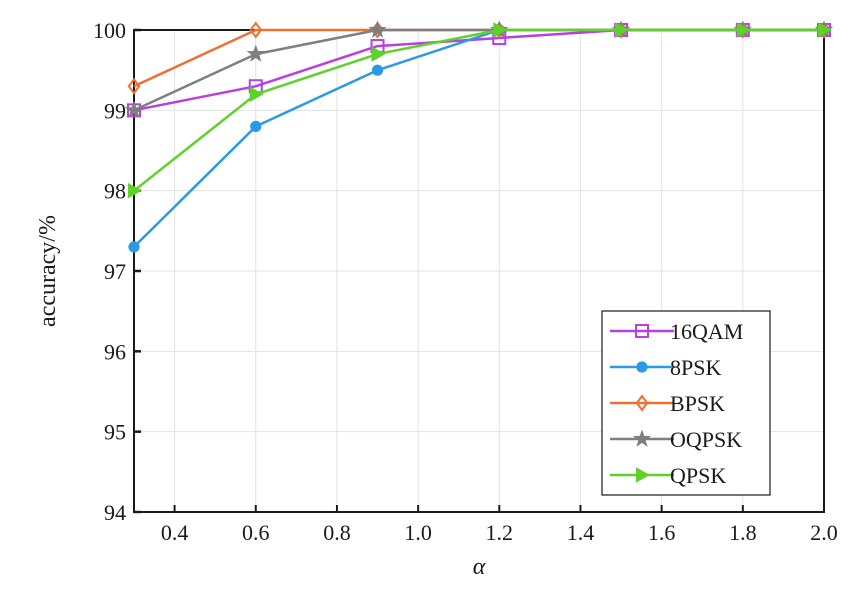 This screenshot has width=857, height=590. Describe the element at coordinates (581, 532) in the screenshot. I see `x-tick-label: 1.4` at that location.